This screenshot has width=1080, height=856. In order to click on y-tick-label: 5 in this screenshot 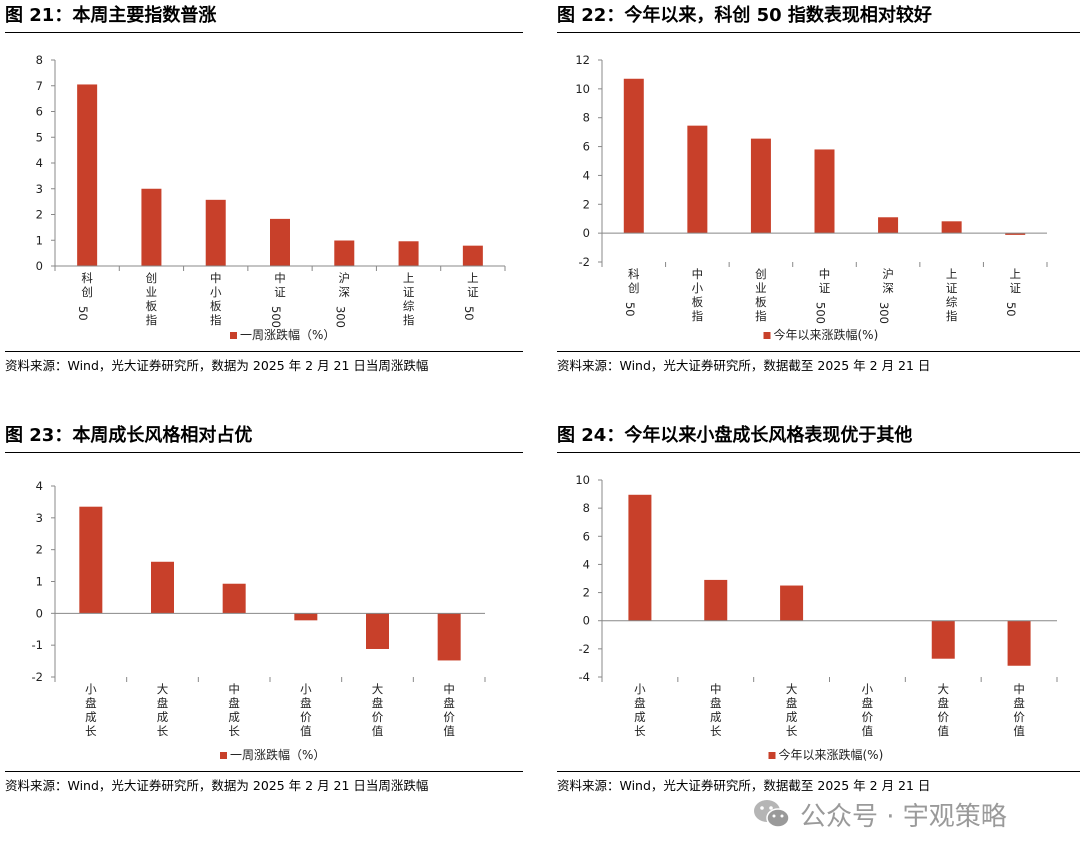, I will do `click(39, 137)`.